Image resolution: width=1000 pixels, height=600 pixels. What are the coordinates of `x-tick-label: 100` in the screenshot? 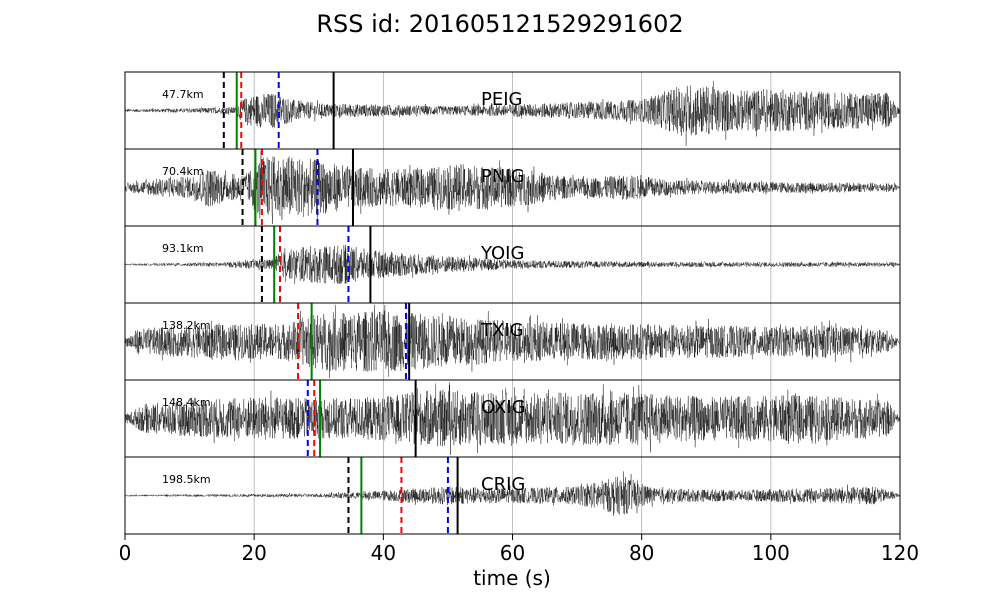 It's located at (771, 553).